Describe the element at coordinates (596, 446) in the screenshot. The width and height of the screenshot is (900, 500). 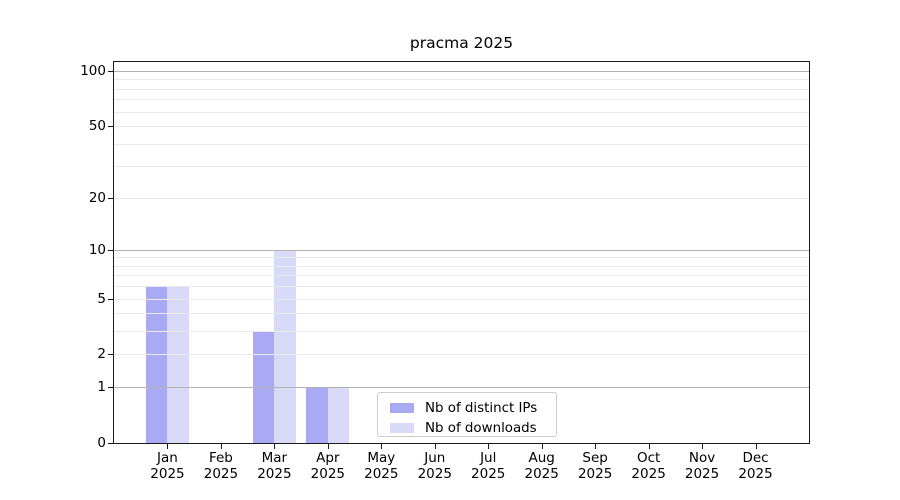
I see `x-tick-sep` at that location.